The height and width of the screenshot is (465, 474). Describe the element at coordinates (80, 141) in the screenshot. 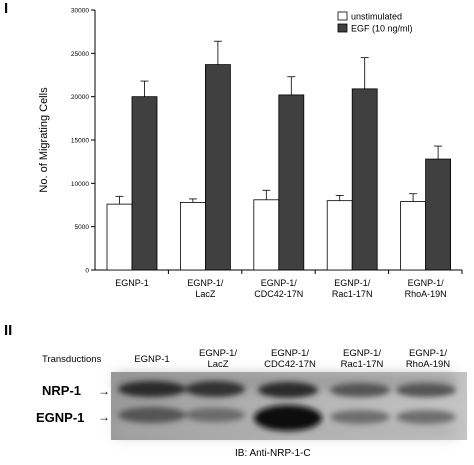

I see `y-tick-label: 15000` at that location.